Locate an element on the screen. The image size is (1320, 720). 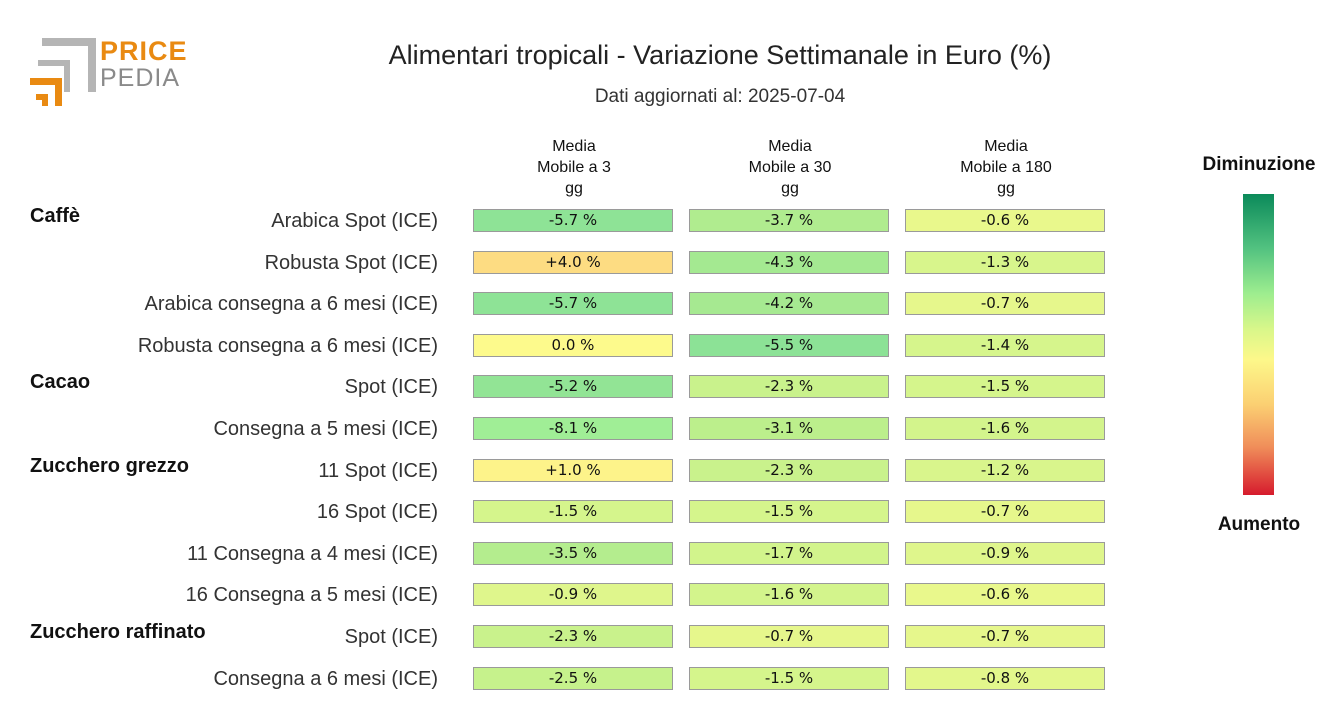
heatmap-cell: -3.5 % is located at coordinates (573, 553).